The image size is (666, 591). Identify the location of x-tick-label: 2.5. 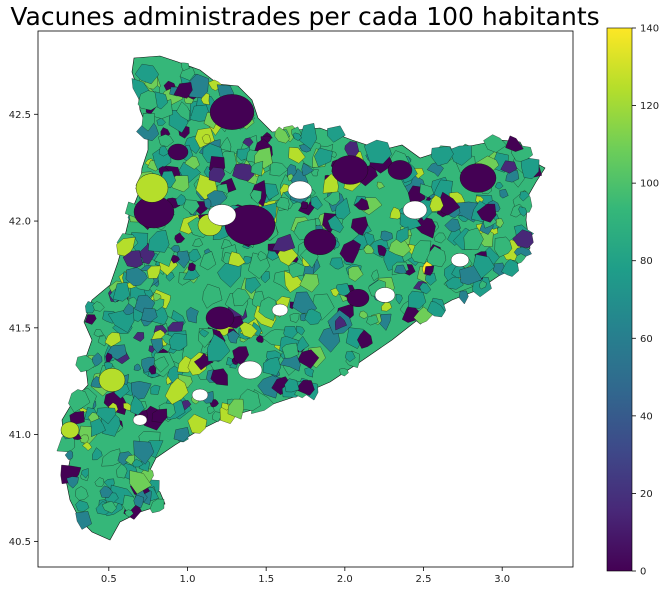
(424, 579).